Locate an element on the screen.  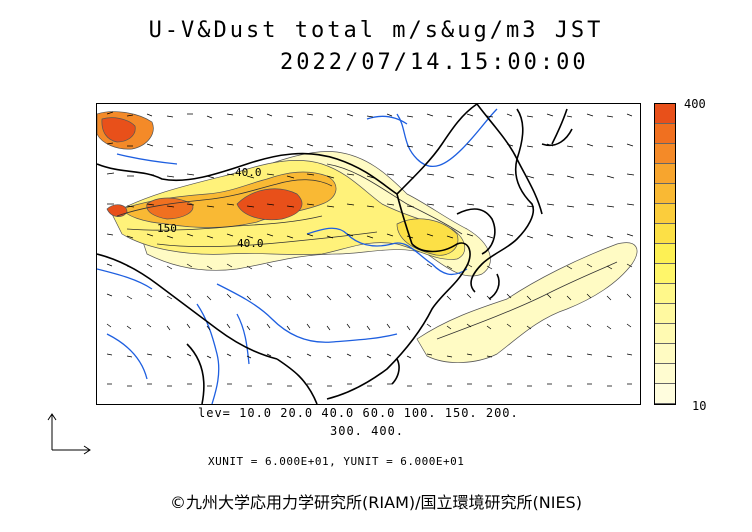
credit-text: ©九州大学応用力学研究所(RIAM)/国立環境研究所(NIES) is located at coordinates (376, 502).